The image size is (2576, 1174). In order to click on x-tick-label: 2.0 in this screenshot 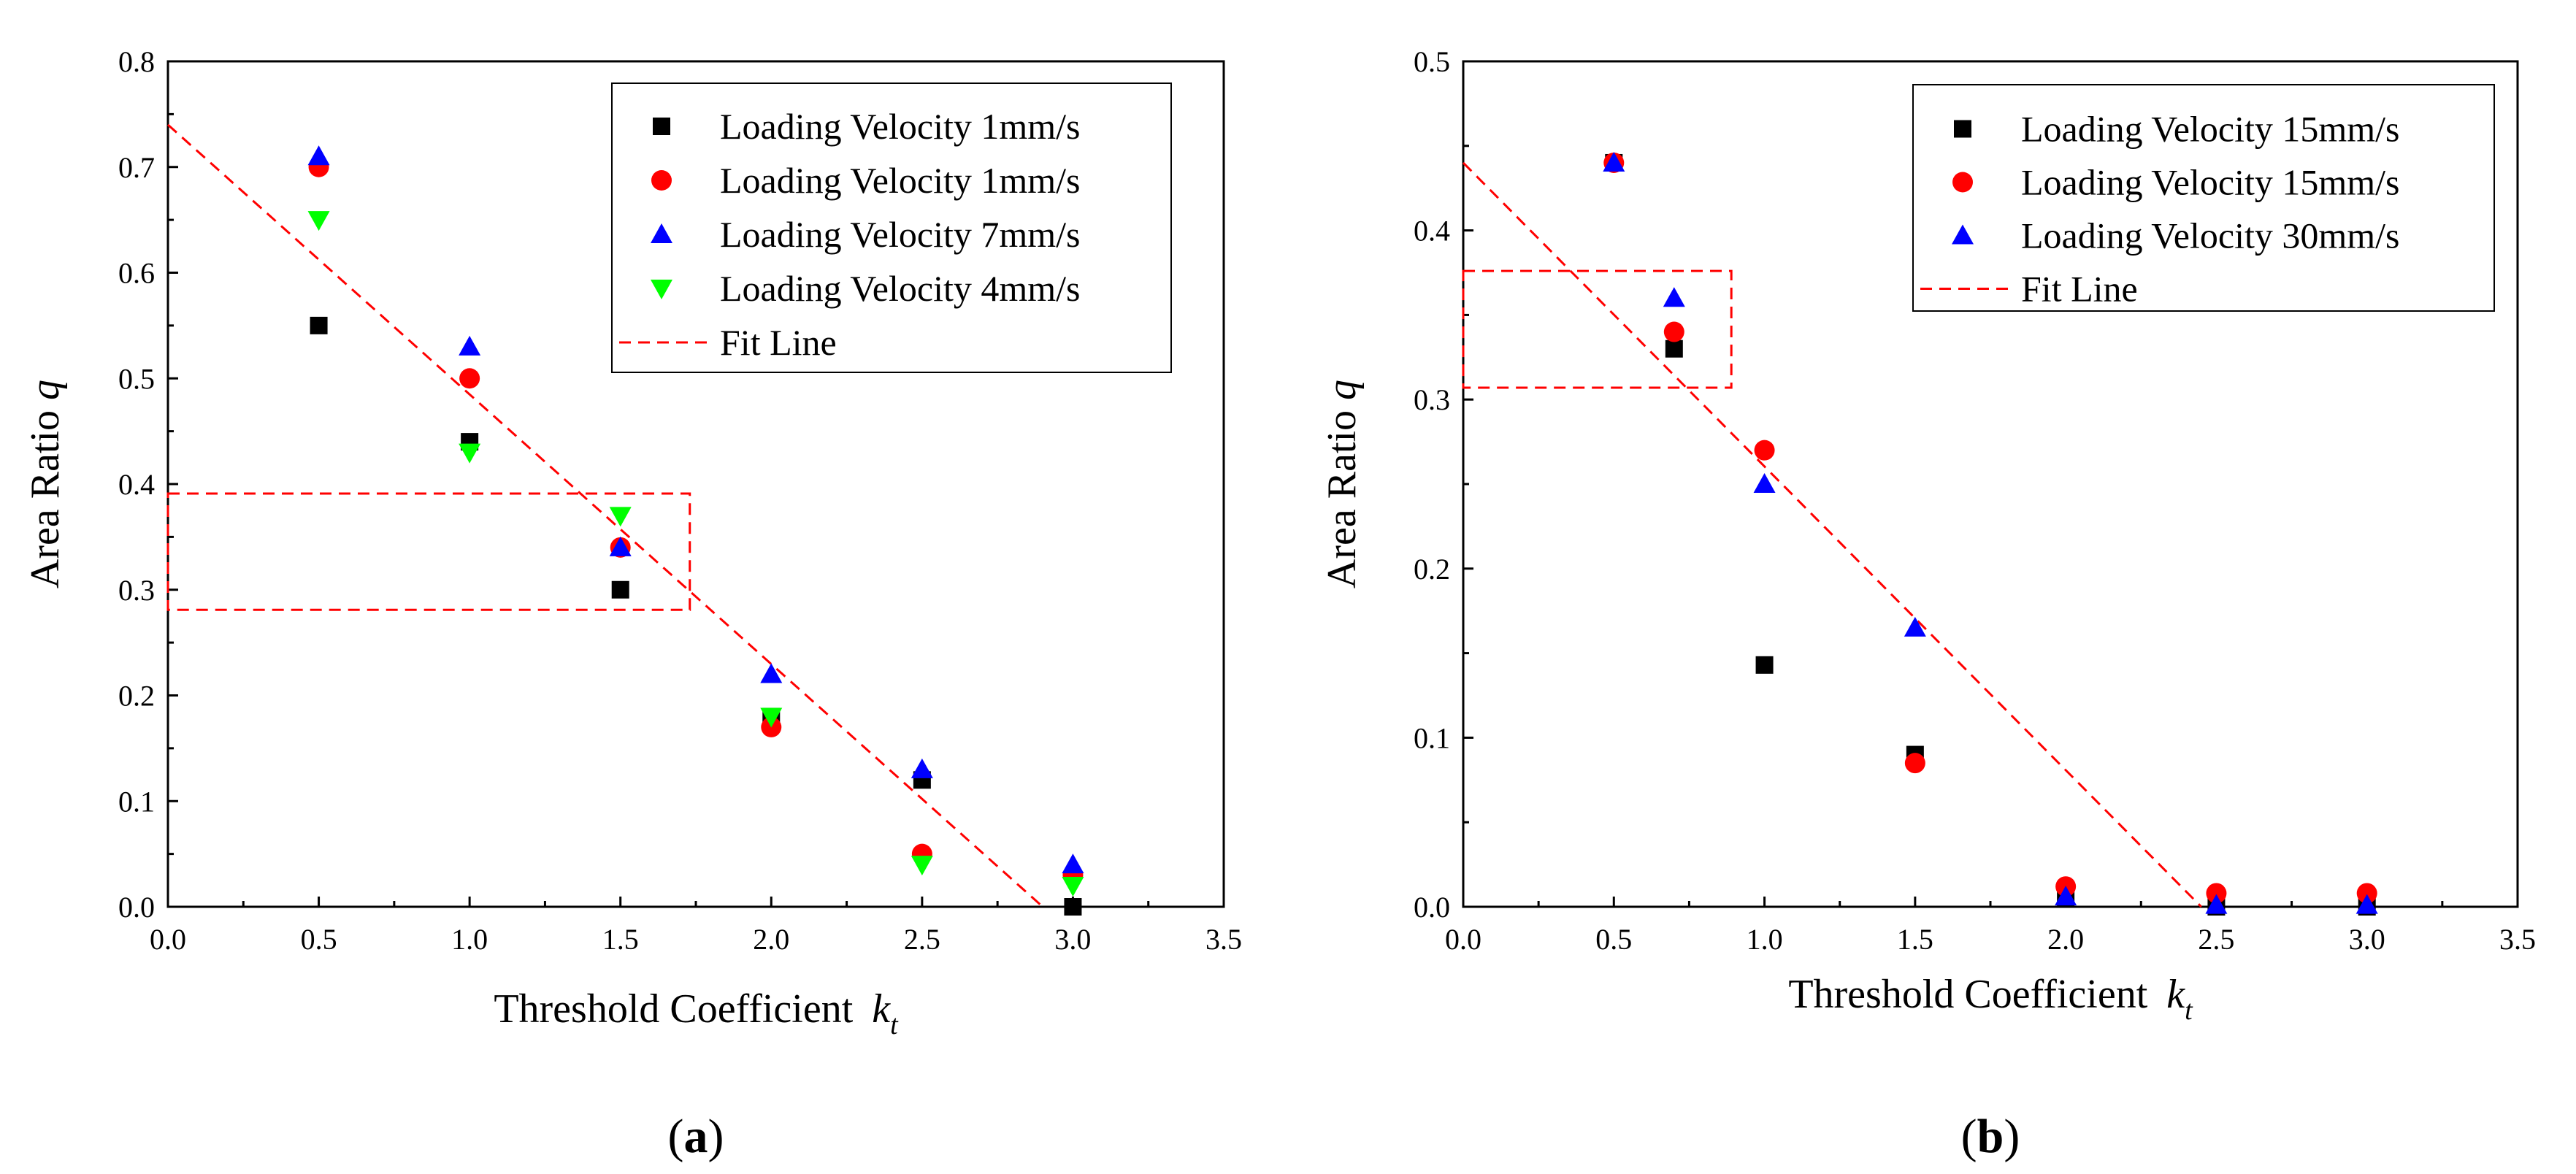, I will do `click(2065, 939)`.